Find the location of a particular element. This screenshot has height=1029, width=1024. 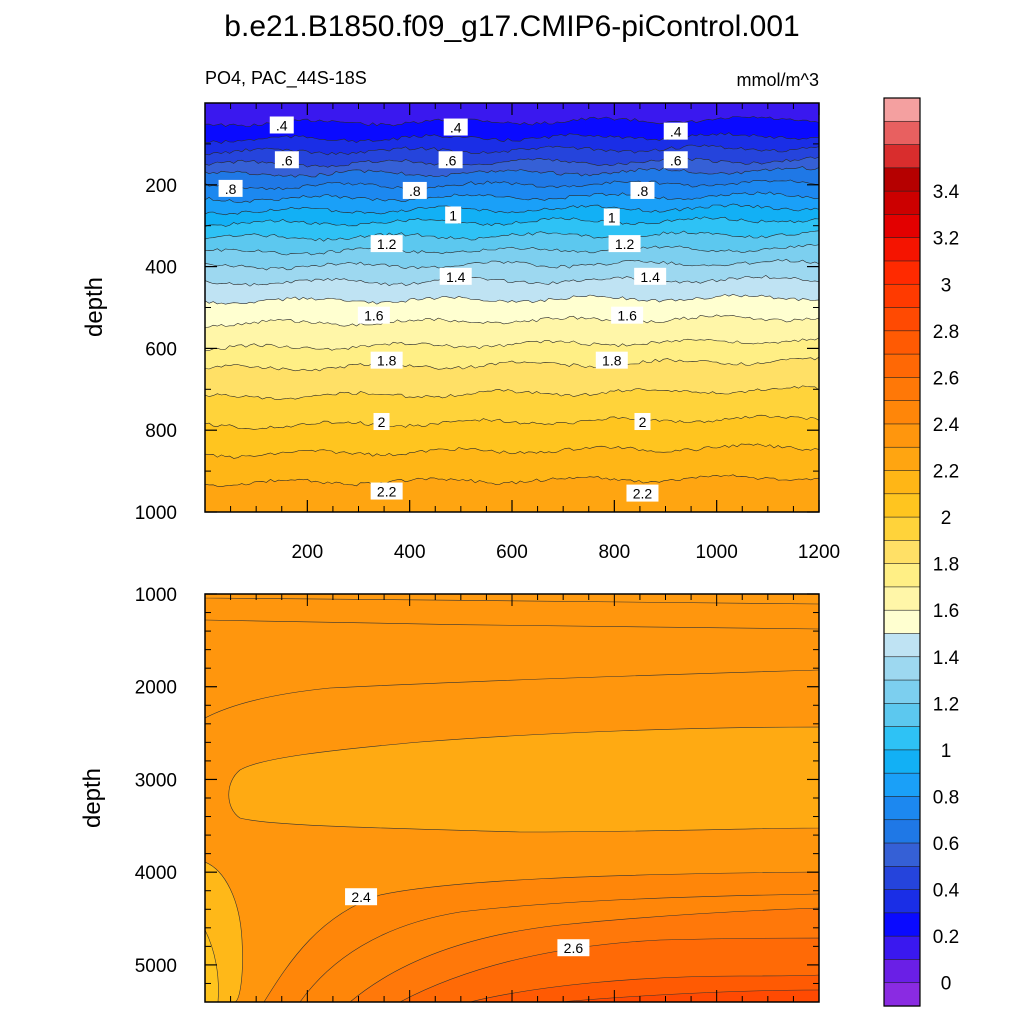

x-tick-label: 200 is located at coordinates (307, 552).